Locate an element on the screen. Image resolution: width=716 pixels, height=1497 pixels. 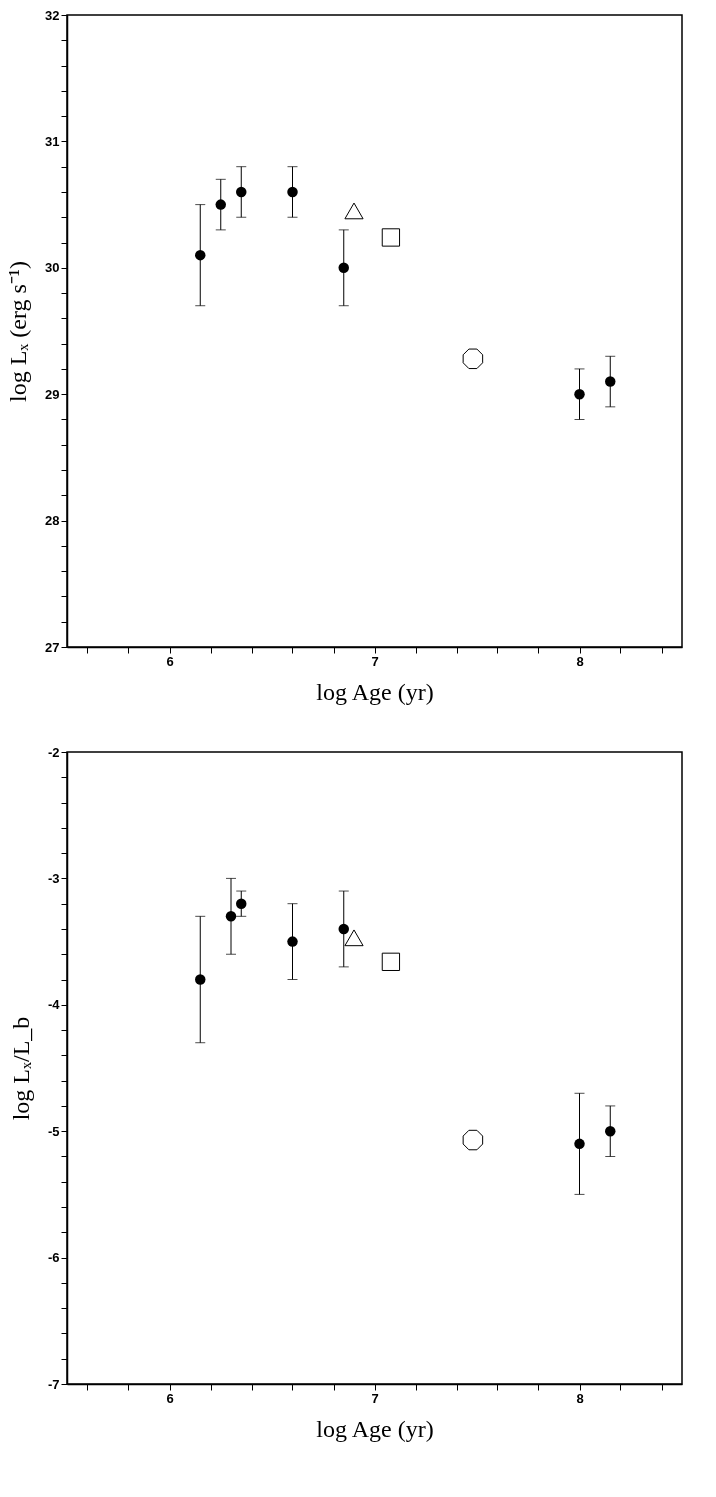
y-tick-label: 29 is located at coordinates (52, 394).